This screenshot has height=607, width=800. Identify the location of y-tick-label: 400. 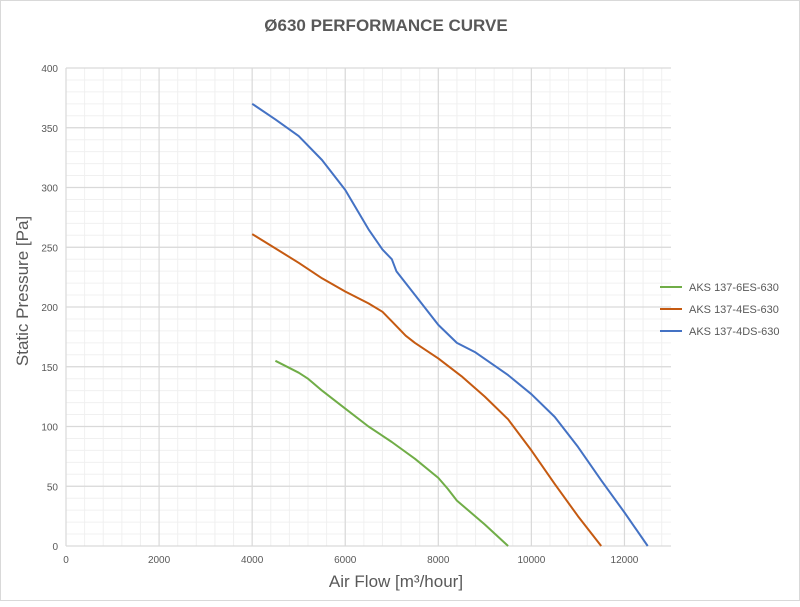
(49, 69).